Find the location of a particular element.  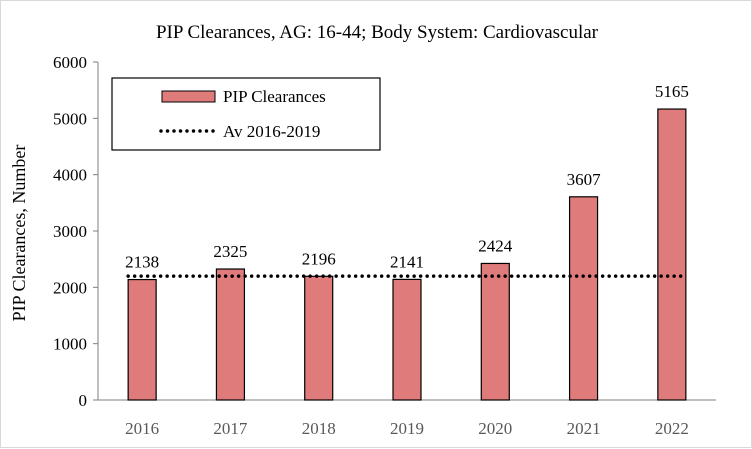

y-tick-label: 4000 is located at coordinates (70, 175).